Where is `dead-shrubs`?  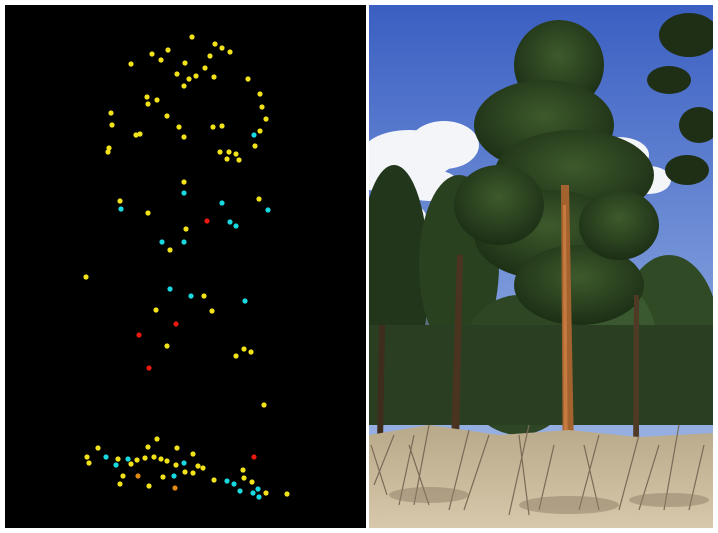 dead-shrubs is located at coordinates (537, 470).